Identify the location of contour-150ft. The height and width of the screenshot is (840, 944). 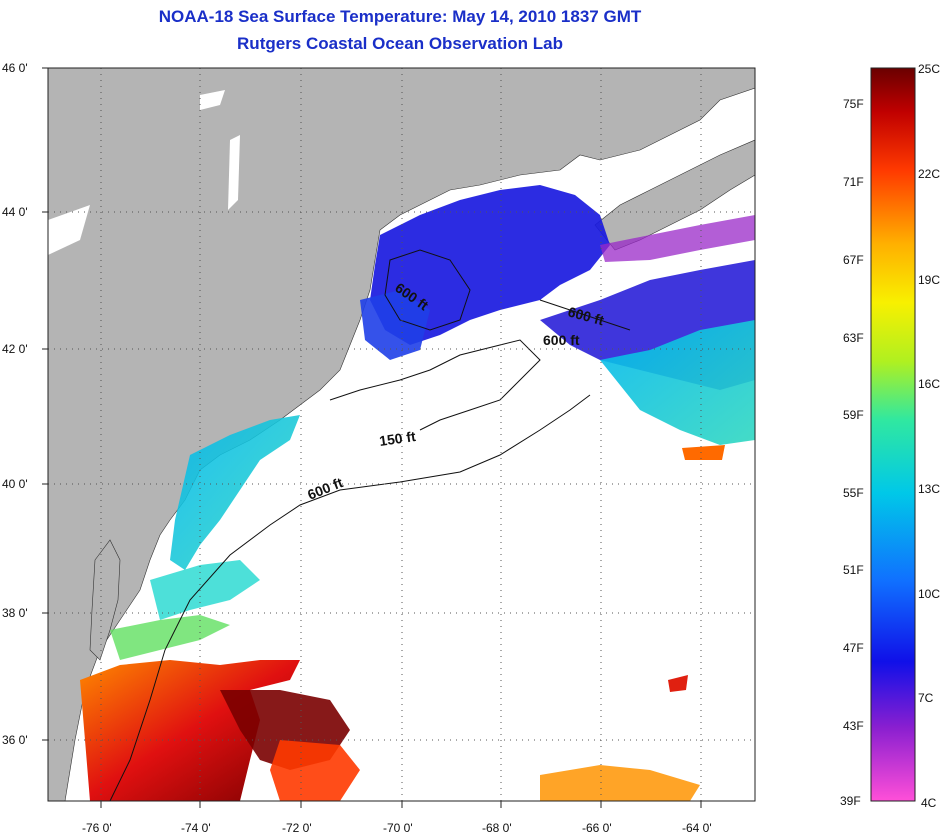
(435, 385).